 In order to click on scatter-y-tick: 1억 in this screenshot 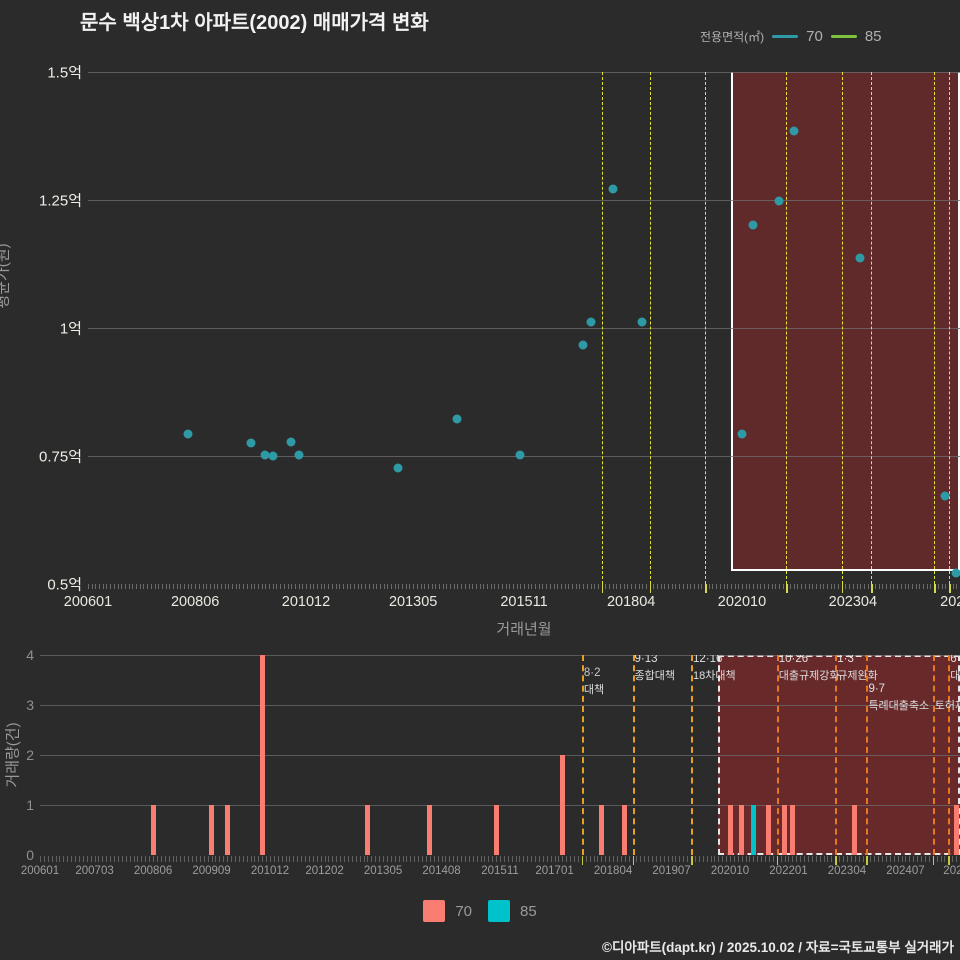, I will do `click(70, 329)`.